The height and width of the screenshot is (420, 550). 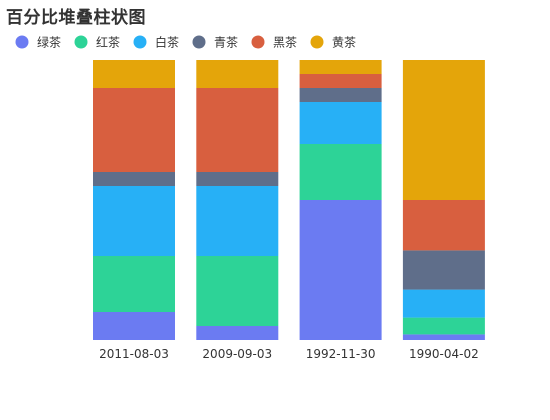 What do you see at coordinates (76, 18) in the screenshot?
I see `chart-title: 百分比堆叠柱状图` at bounding box center [76, 18].